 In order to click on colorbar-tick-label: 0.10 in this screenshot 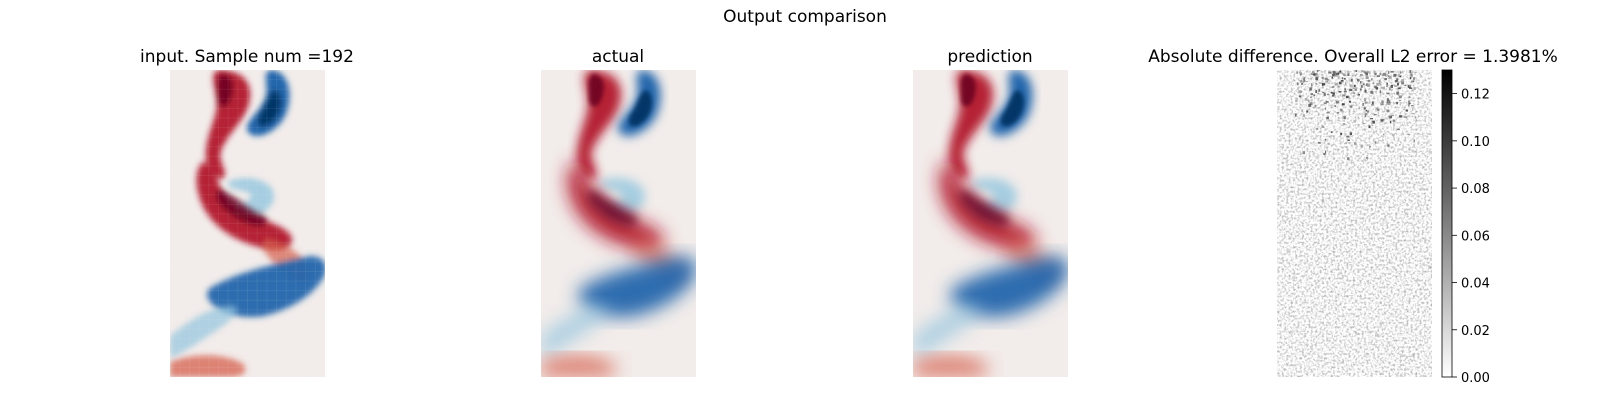, I will do `click(1475, 142)`.